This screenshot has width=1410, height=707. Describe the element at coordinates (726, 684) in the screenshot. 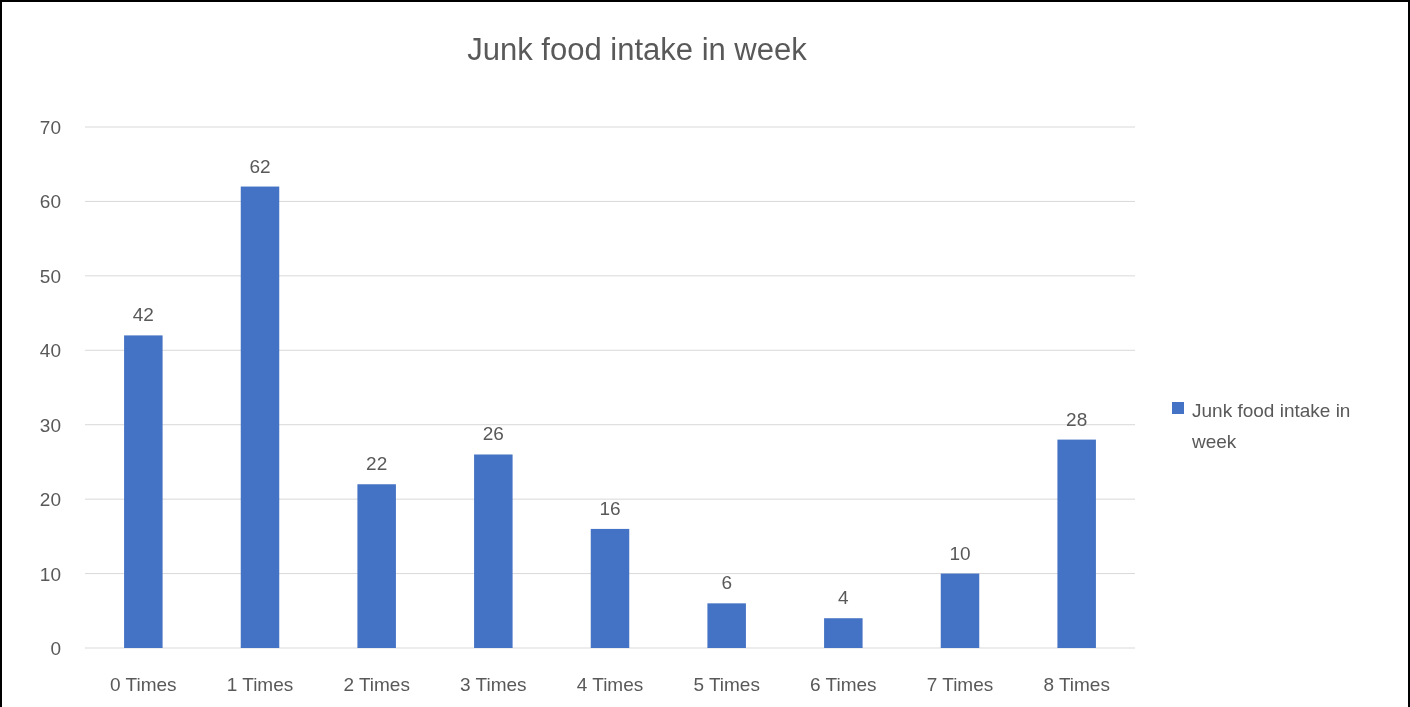

I see `x-tick-label: 5 Times` at that location.